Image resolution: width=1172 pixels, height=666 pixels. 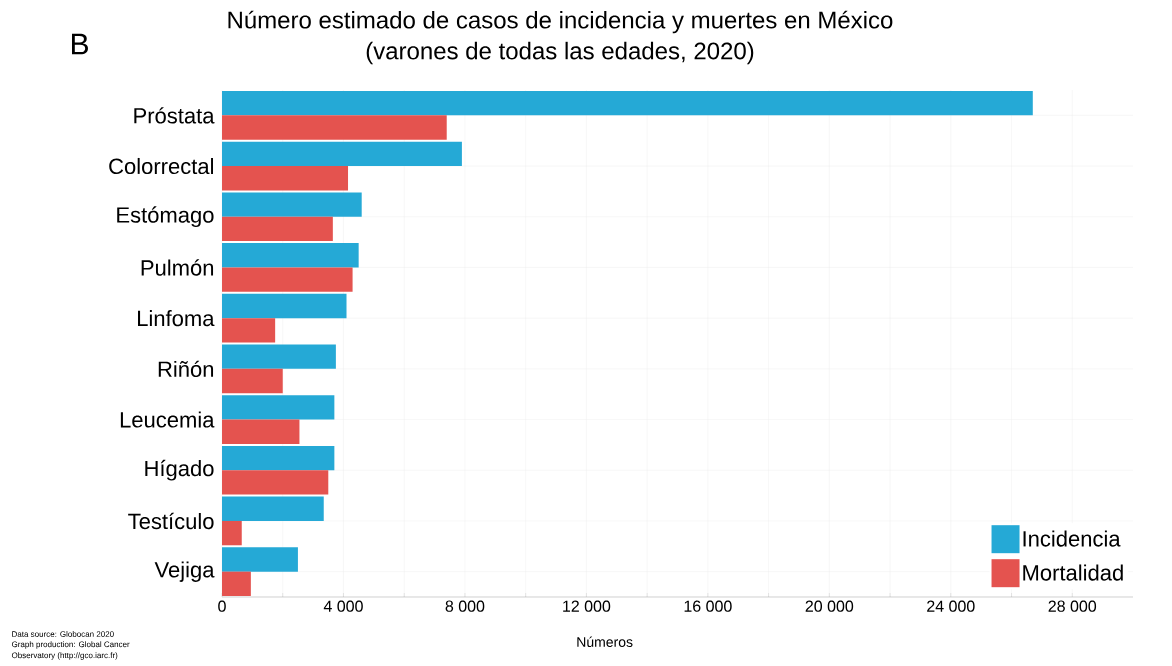 I want to click on legend-label: Incidencia, so click(x=1072, y=538).